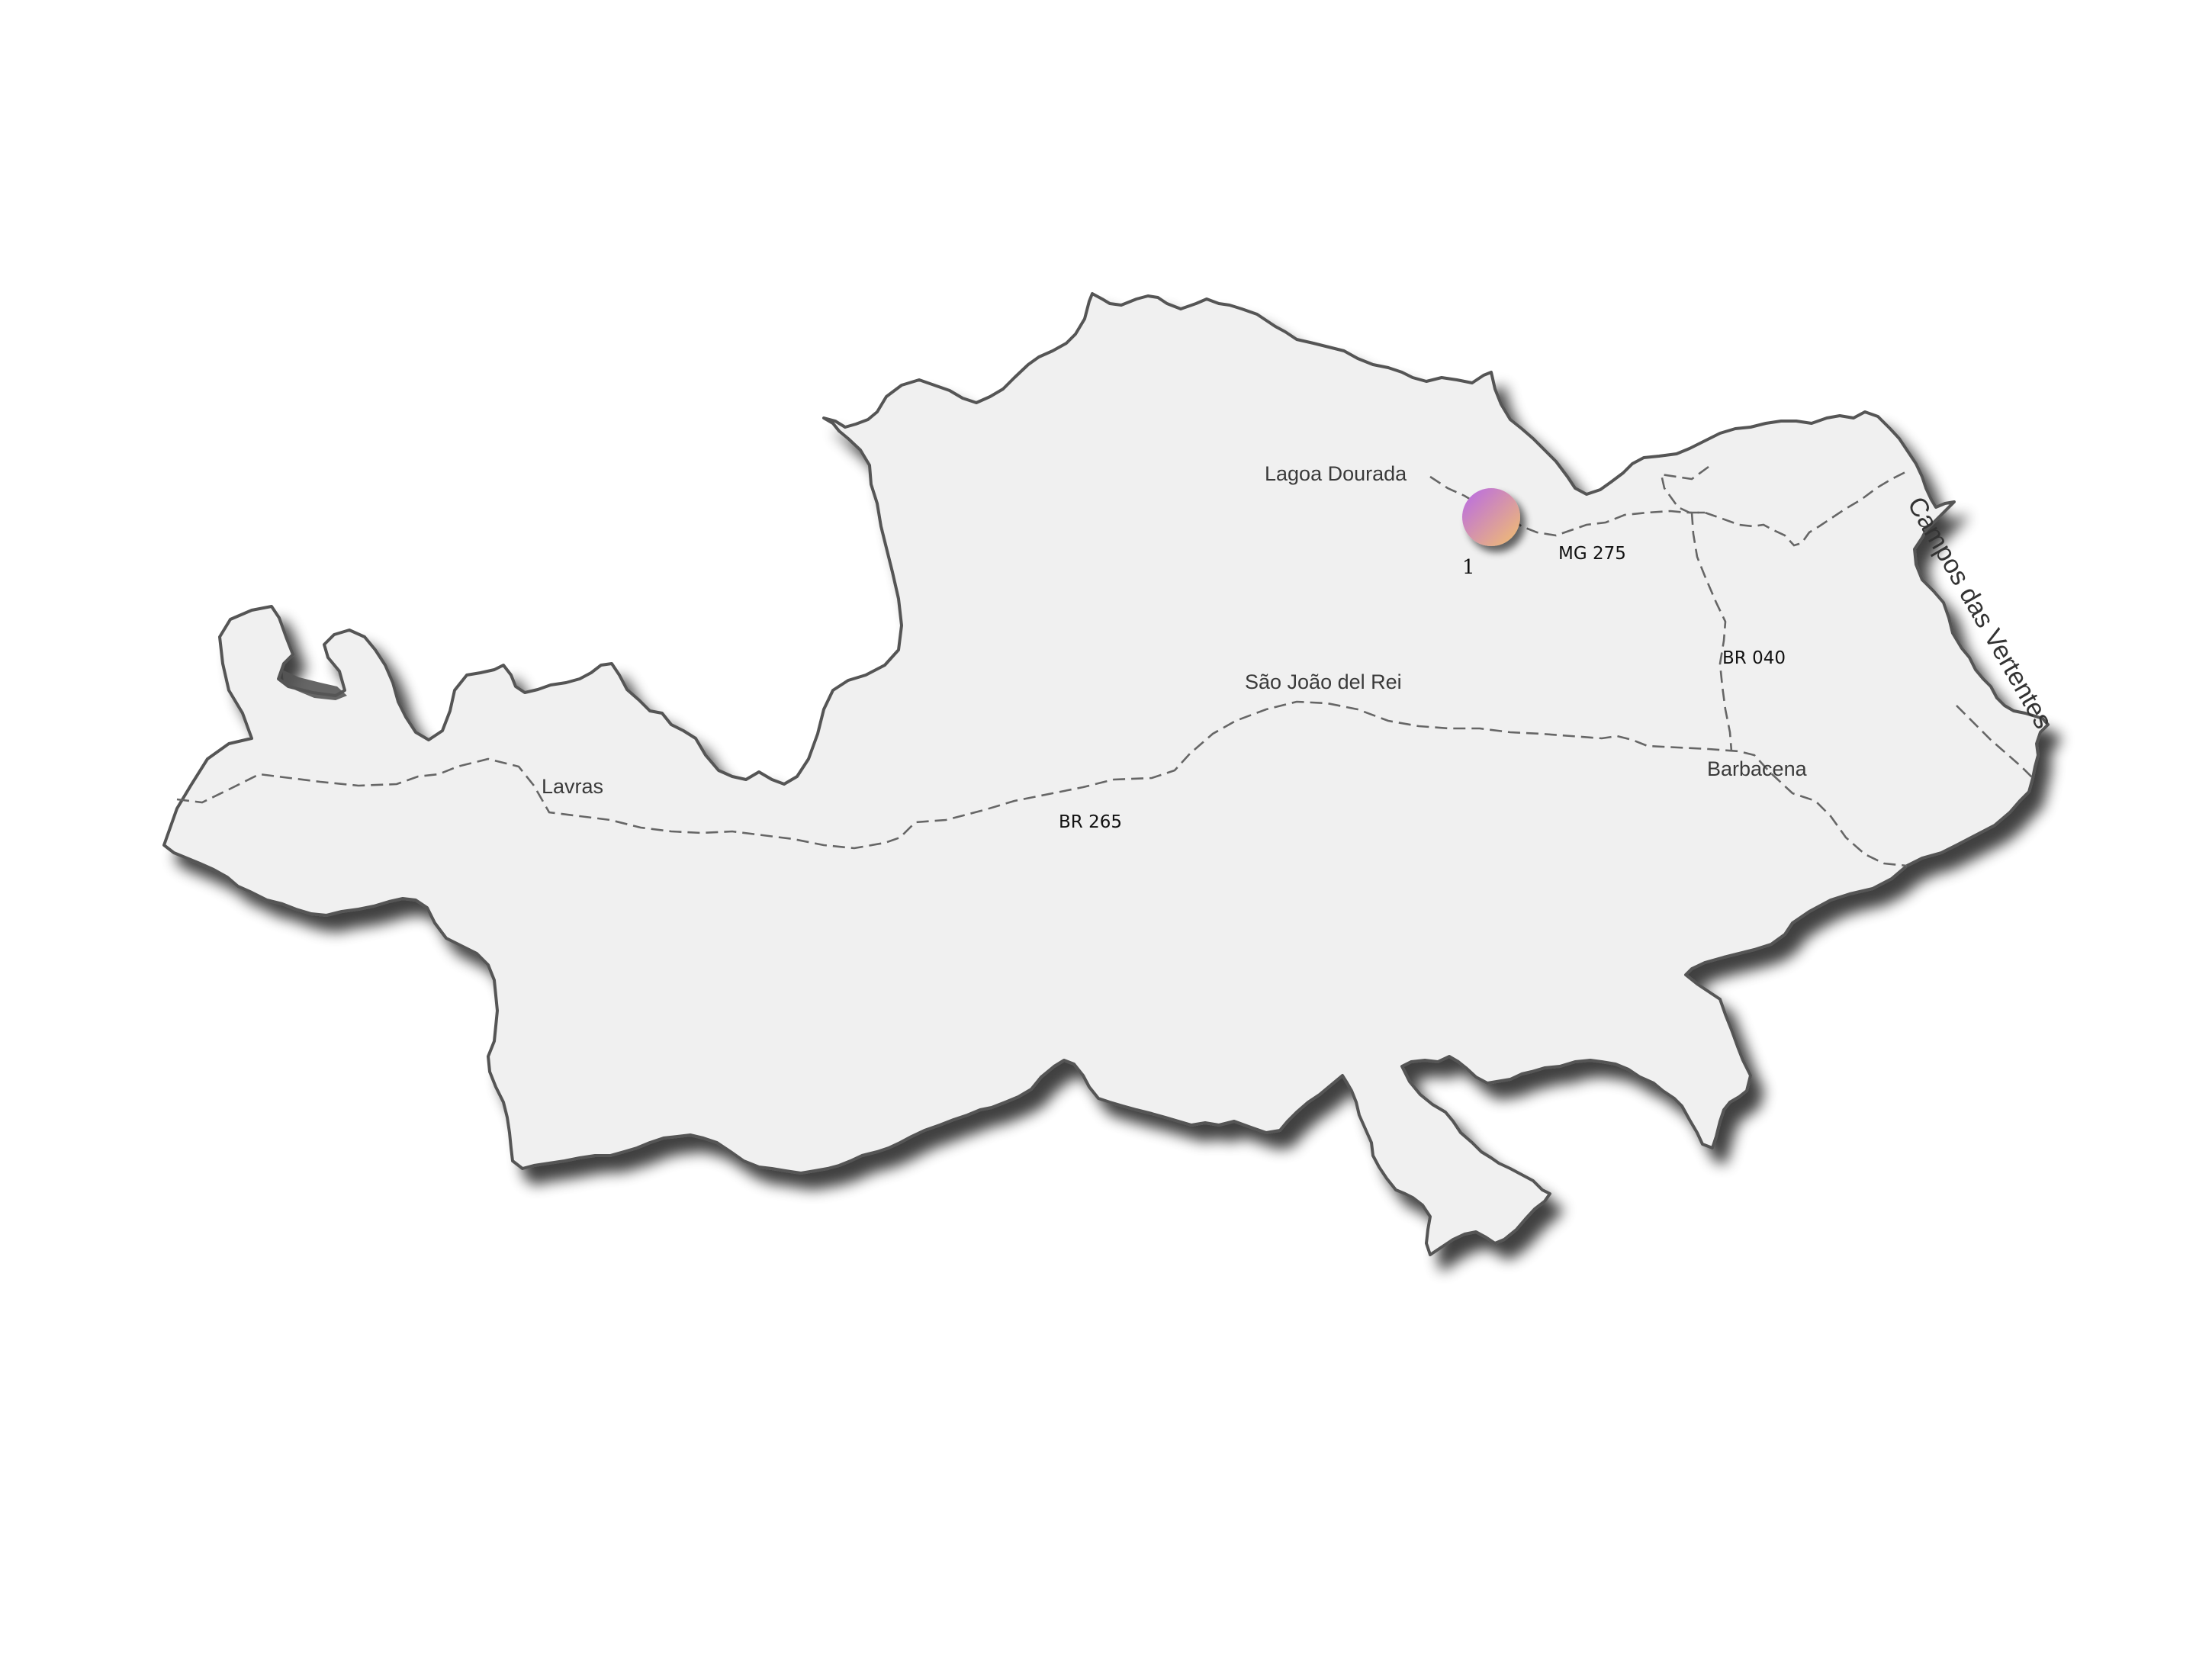  Describe the element at coordinates (1336, 473) in the screenshot. I see `city-label-lagoa-dourada: Lagoa Dourada` at that location.